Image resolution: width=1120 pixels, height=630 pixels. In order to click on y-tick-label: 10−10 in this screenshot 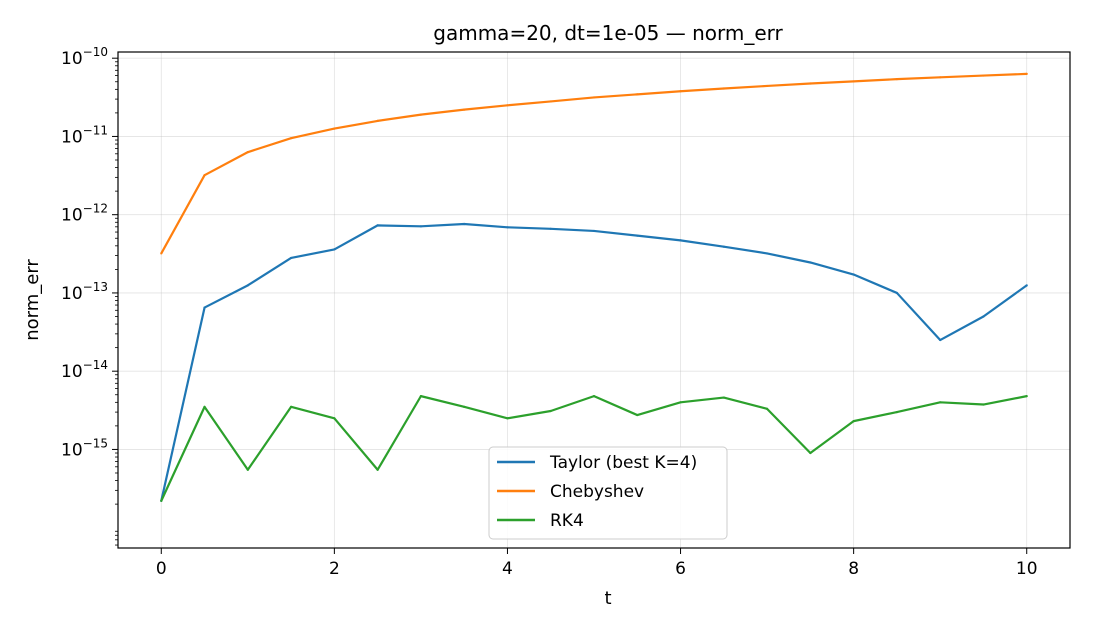, I will do `click(84, 57)`.